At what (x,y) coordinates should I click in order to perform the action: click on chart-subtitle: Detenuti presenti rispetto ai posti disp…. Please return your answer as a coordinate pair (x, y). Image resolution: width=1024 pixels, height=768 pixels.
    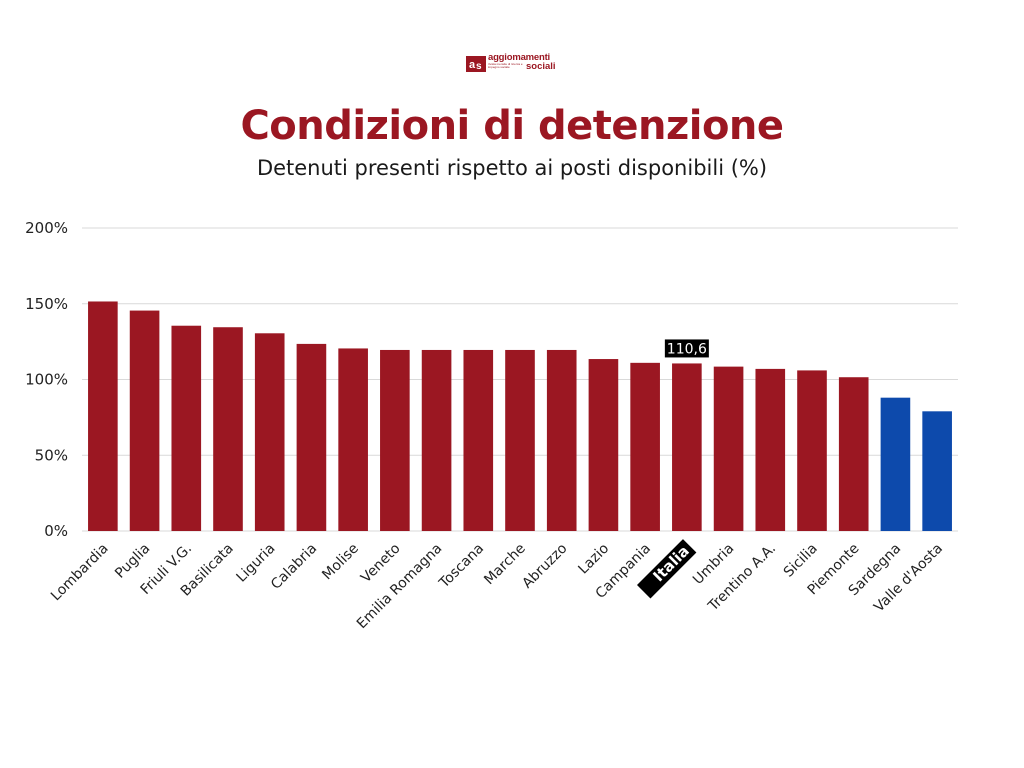
    Looking at the image, I should click on (512, 168).